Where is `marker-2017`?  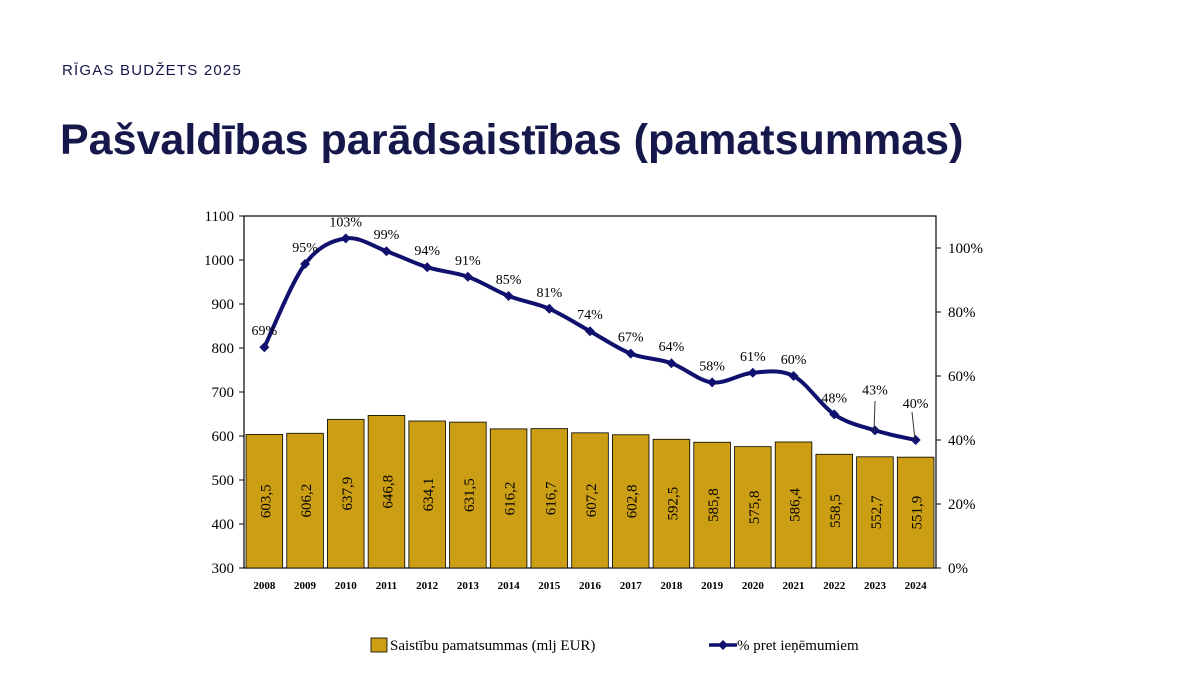 marker-2017 is located at coordinates (630, 353).